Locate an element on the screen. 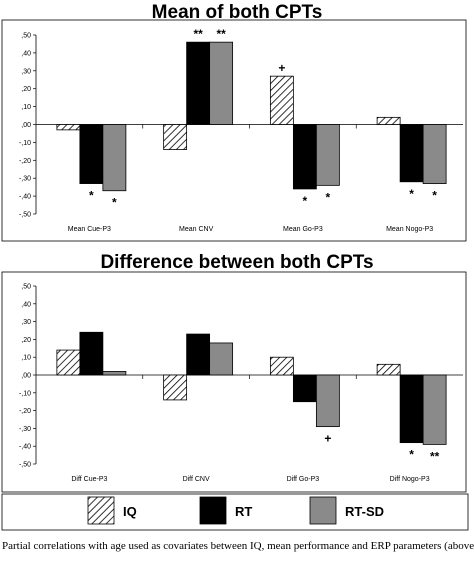 This screenshot has width=474, height=569. legend-label-rt: RT is located at coordinates (243, 511).